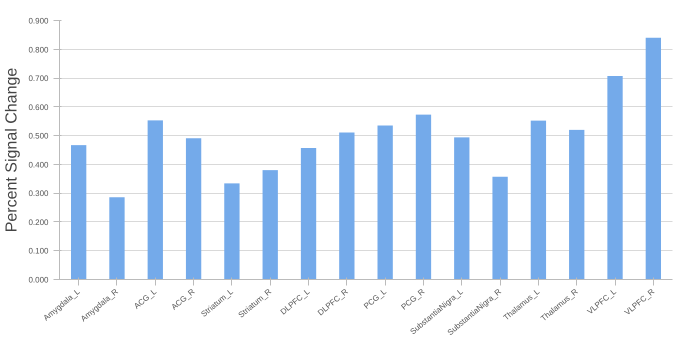 The height and width of the screenshot is (343, 684). What do you see at coordinates (39, 251) in the screenshot?
I see `y-tick-label: 0.100` at bounding box center [39, 251].